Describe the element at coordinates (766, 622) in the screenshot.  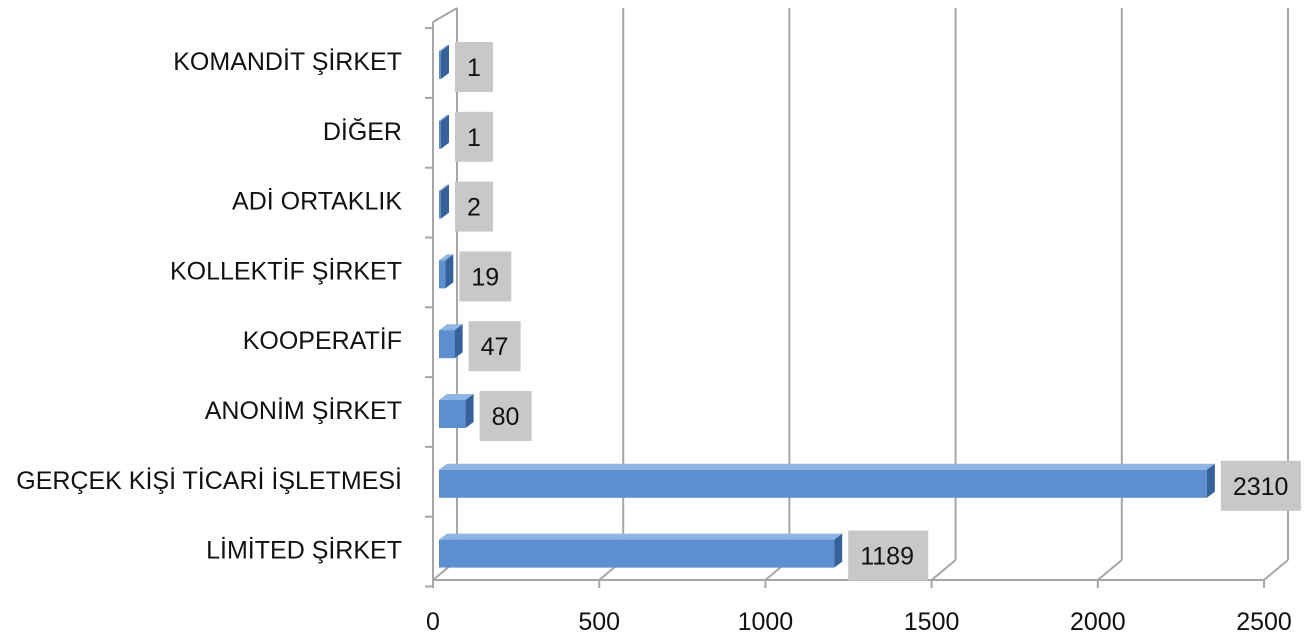
I see `x-tick-label: 1000` at that location.